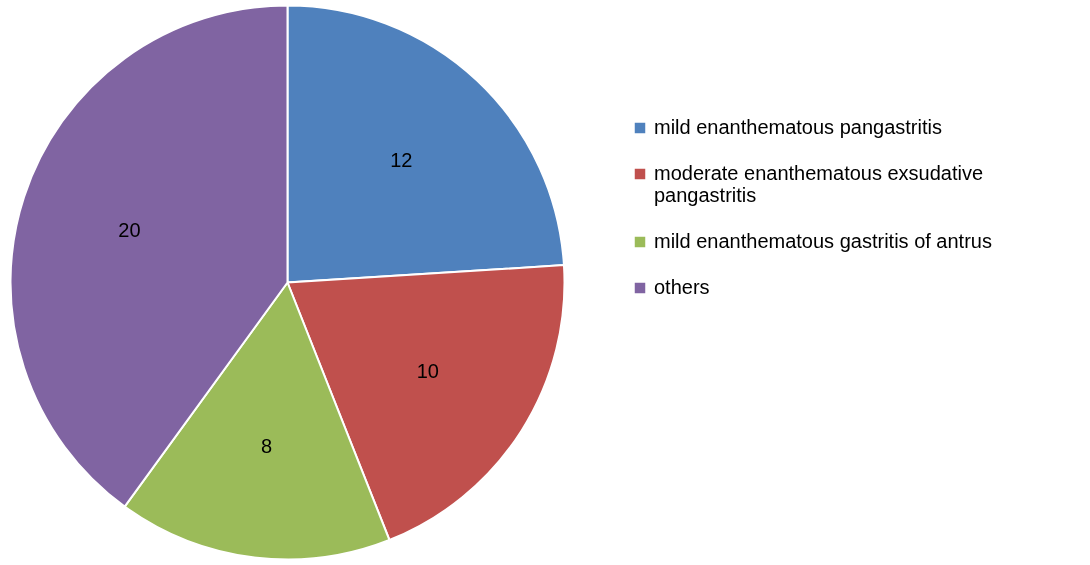  What do you see at coordinates (823, 241) in the screenshot?
I see `legend-label: mild enanthematous gastritis of antrus` at bounding box center [823, 241].